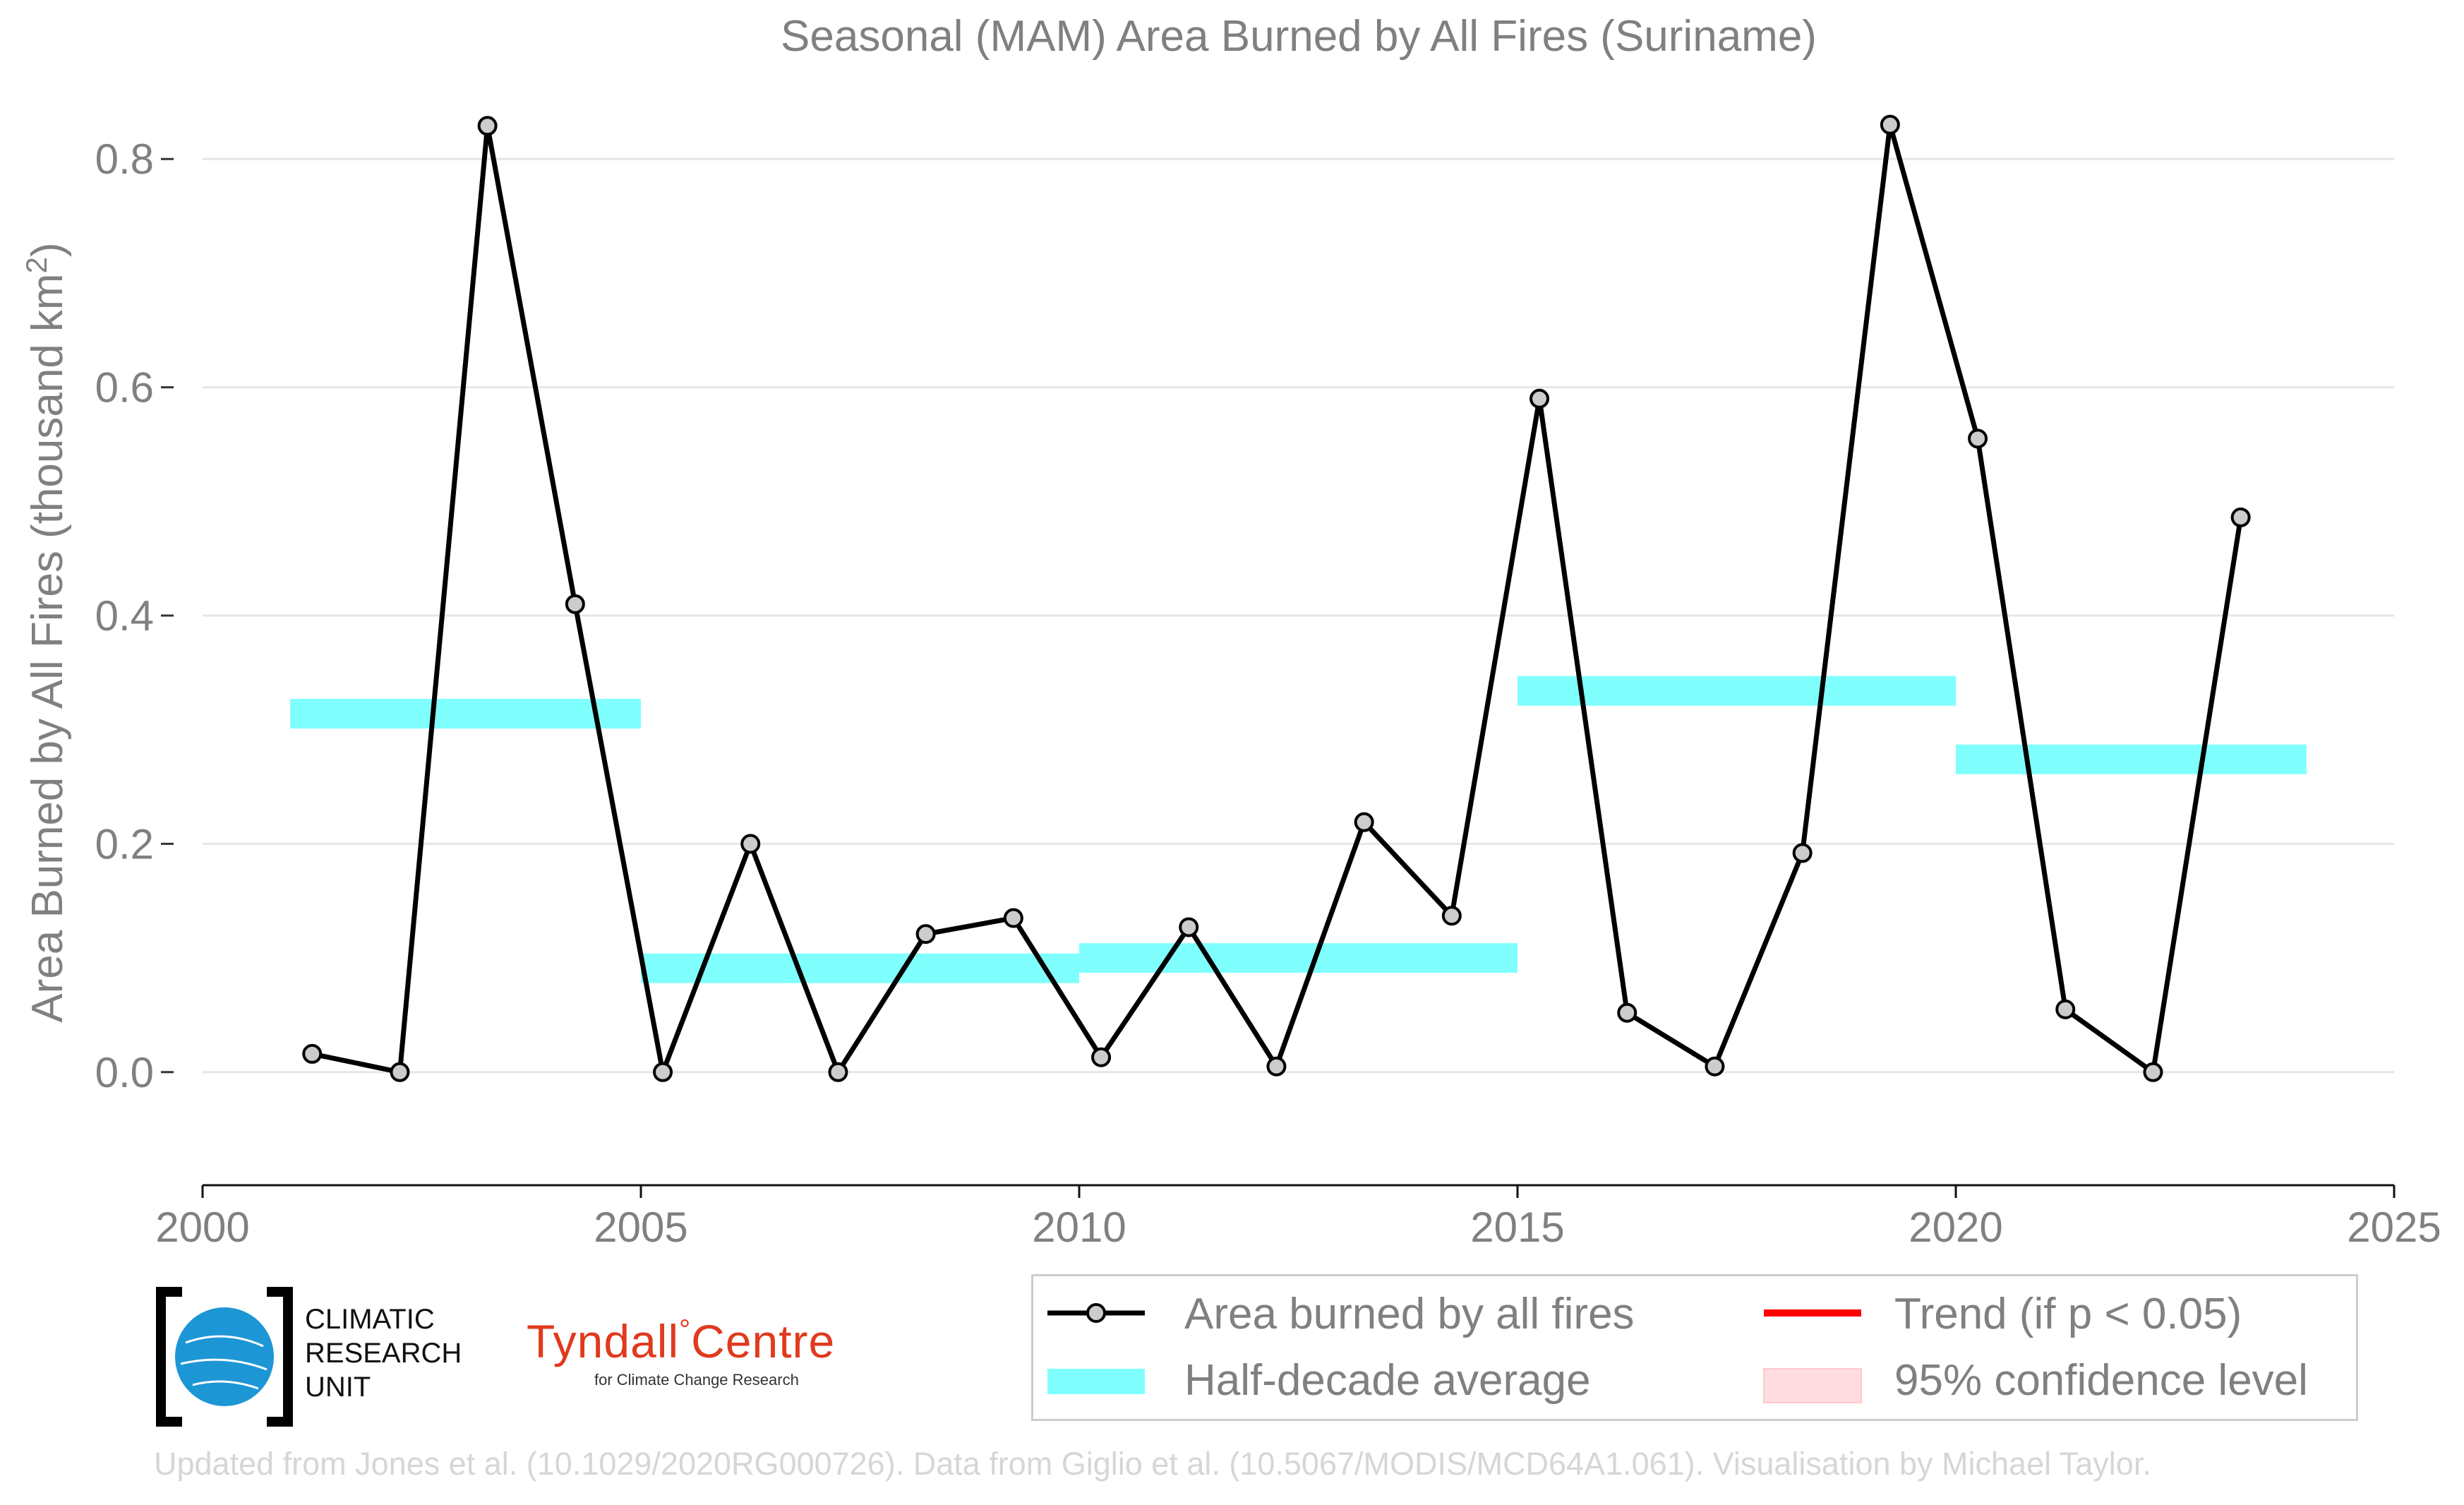 The height and width of the screenshot is (1505, 2464). I want to click on x-tick-label: 2015, so click(1517, 1227).